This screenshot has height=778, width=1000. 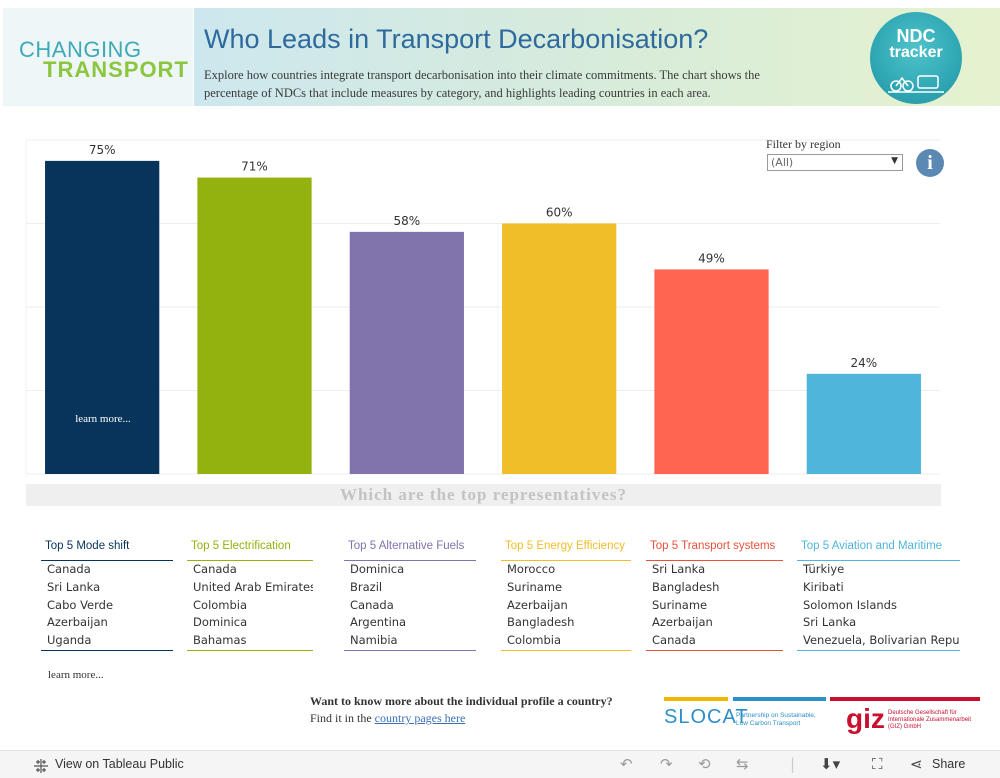 I want to click on share-icon: ⋖, so click(x=916, y=764).